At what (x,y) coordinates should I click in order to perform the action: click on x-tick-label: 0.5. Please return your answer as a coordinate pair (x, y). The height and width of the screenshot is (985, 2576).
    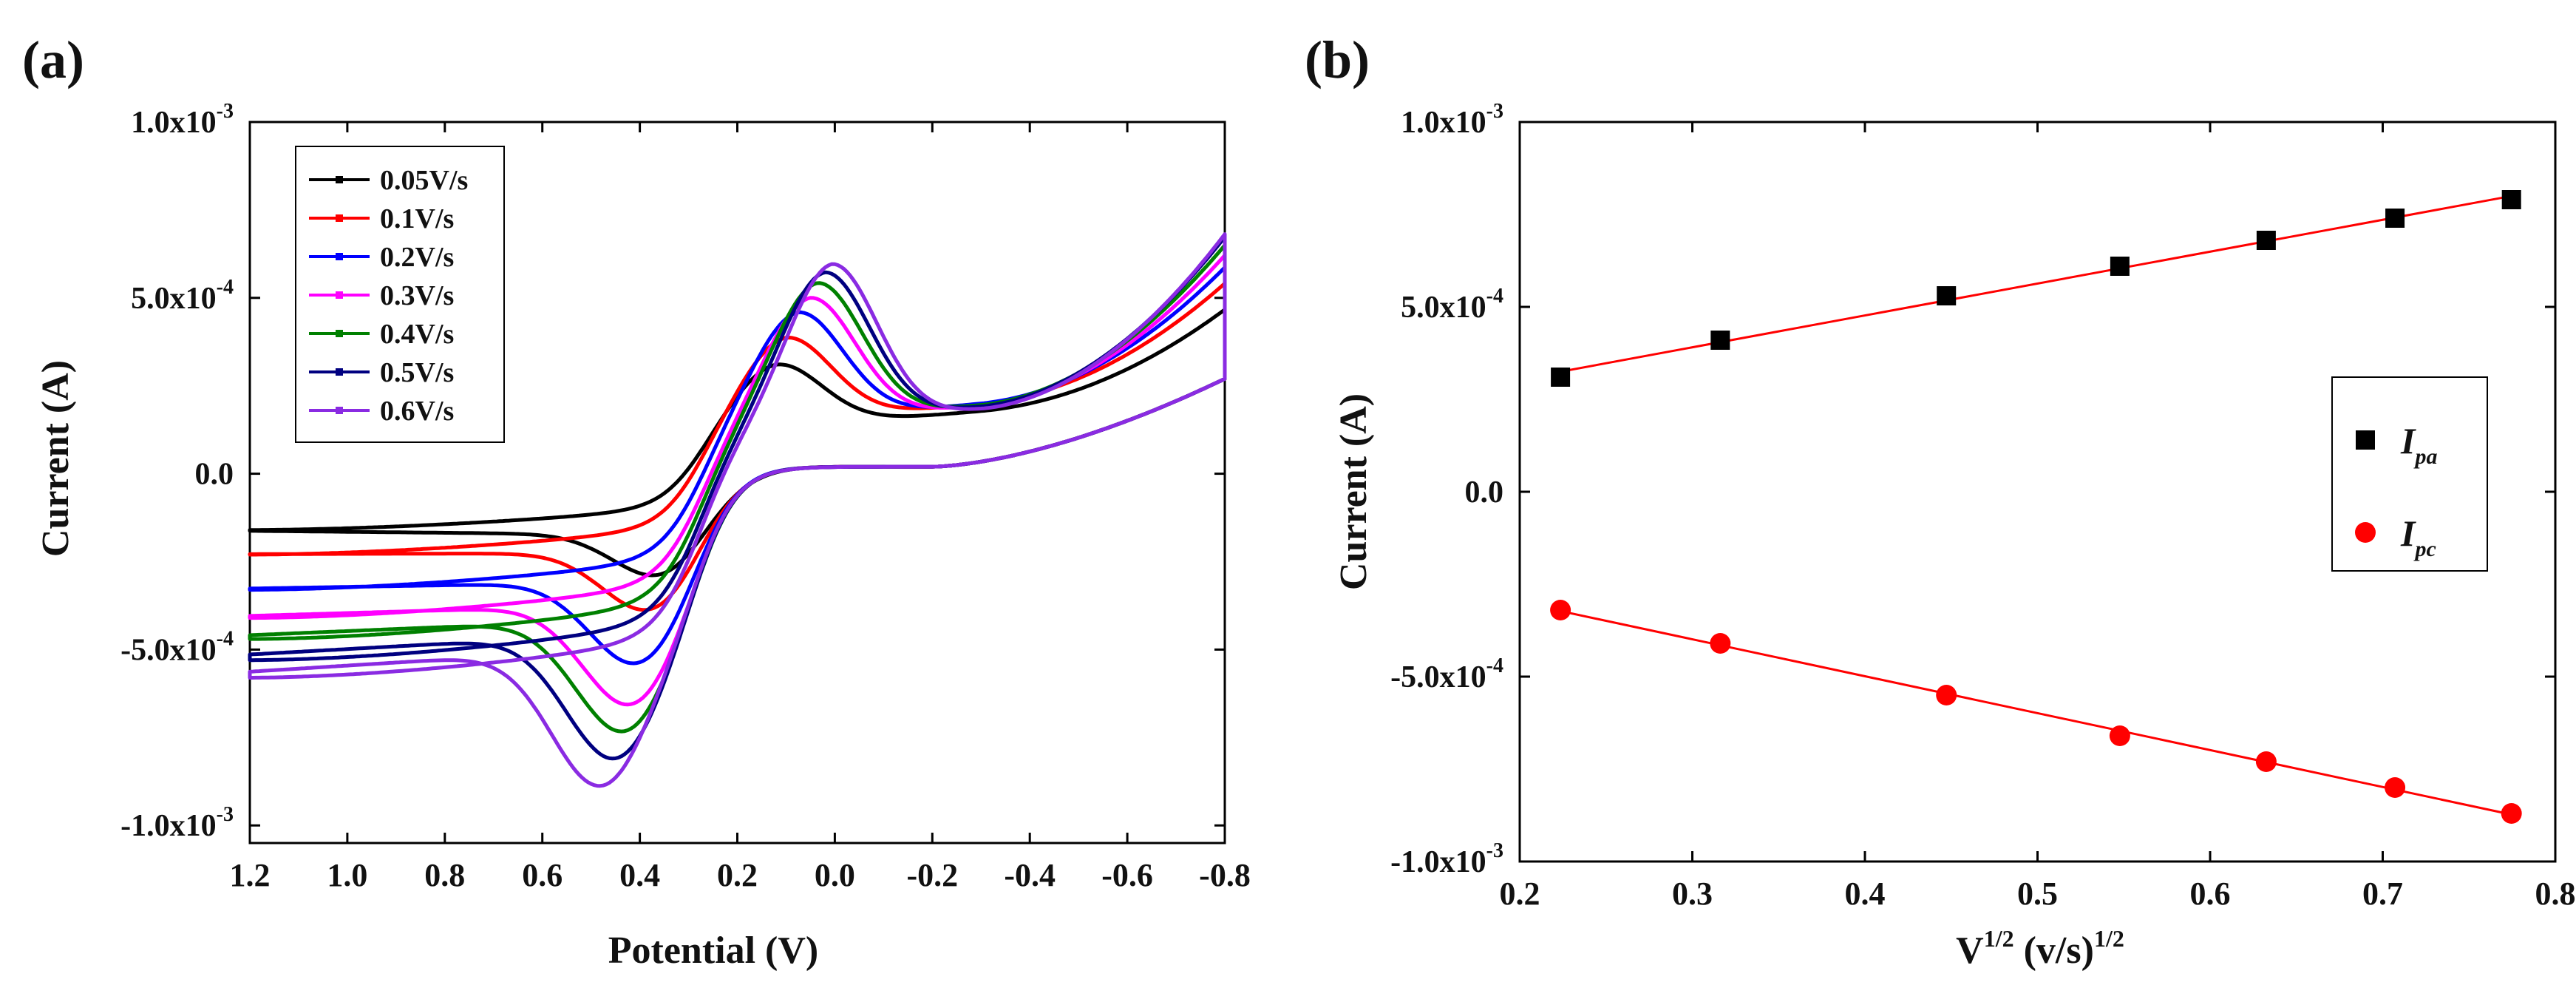
    Looking at the image, I should click on (2037, 894).